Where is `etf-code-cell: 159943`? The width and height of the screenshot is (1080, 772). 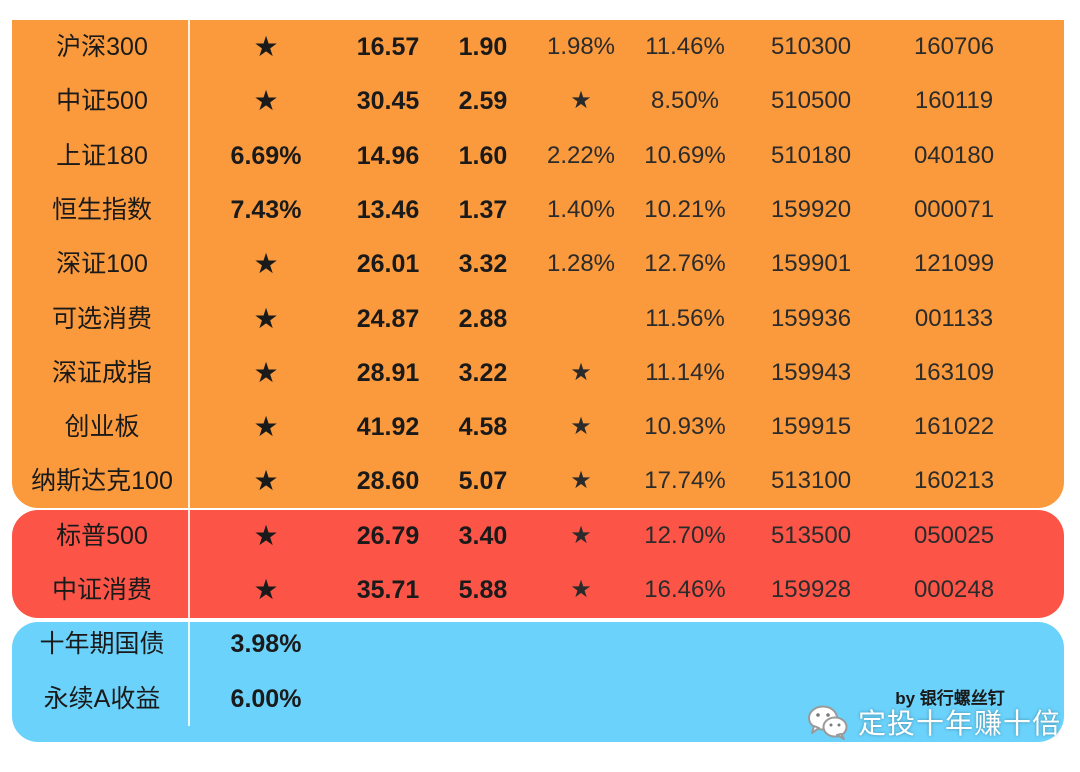
etf-code-cell: 159943 is located at coordinates (811, 372).